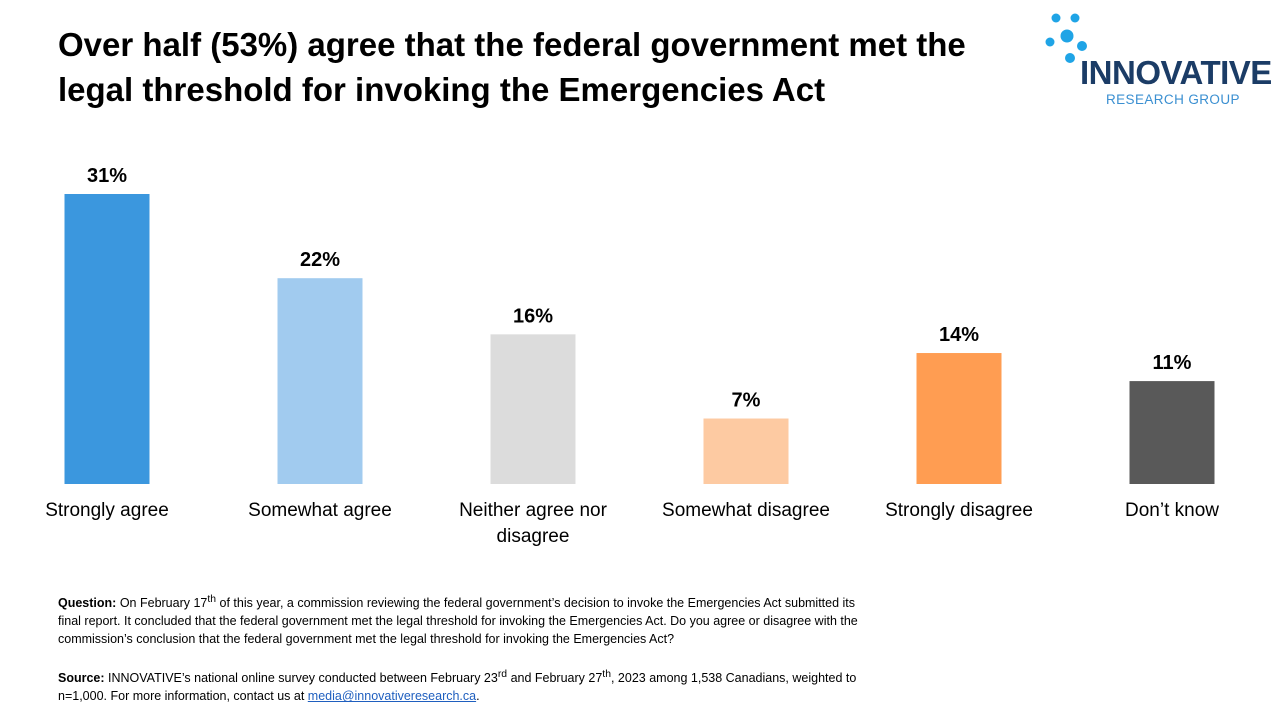 The image size is (1280, 720). I want to click on logo-name: INNOVATIVE, so click(1176, 72).